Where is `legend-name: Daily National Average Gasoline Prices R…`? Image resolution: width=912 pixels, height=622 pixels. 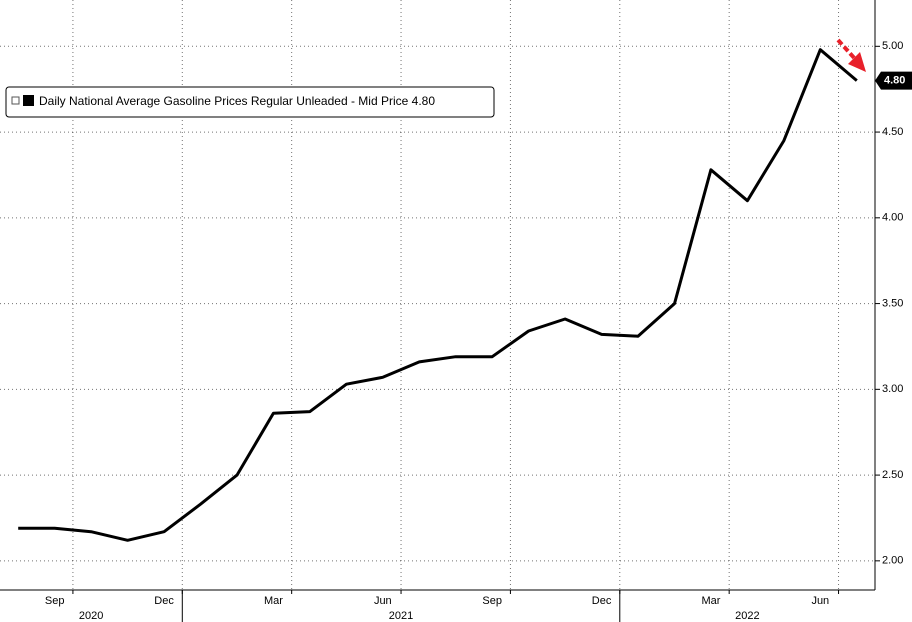
legend-name: Daily National Average Gasoline Prices R… is located at coordinates (224, 101).